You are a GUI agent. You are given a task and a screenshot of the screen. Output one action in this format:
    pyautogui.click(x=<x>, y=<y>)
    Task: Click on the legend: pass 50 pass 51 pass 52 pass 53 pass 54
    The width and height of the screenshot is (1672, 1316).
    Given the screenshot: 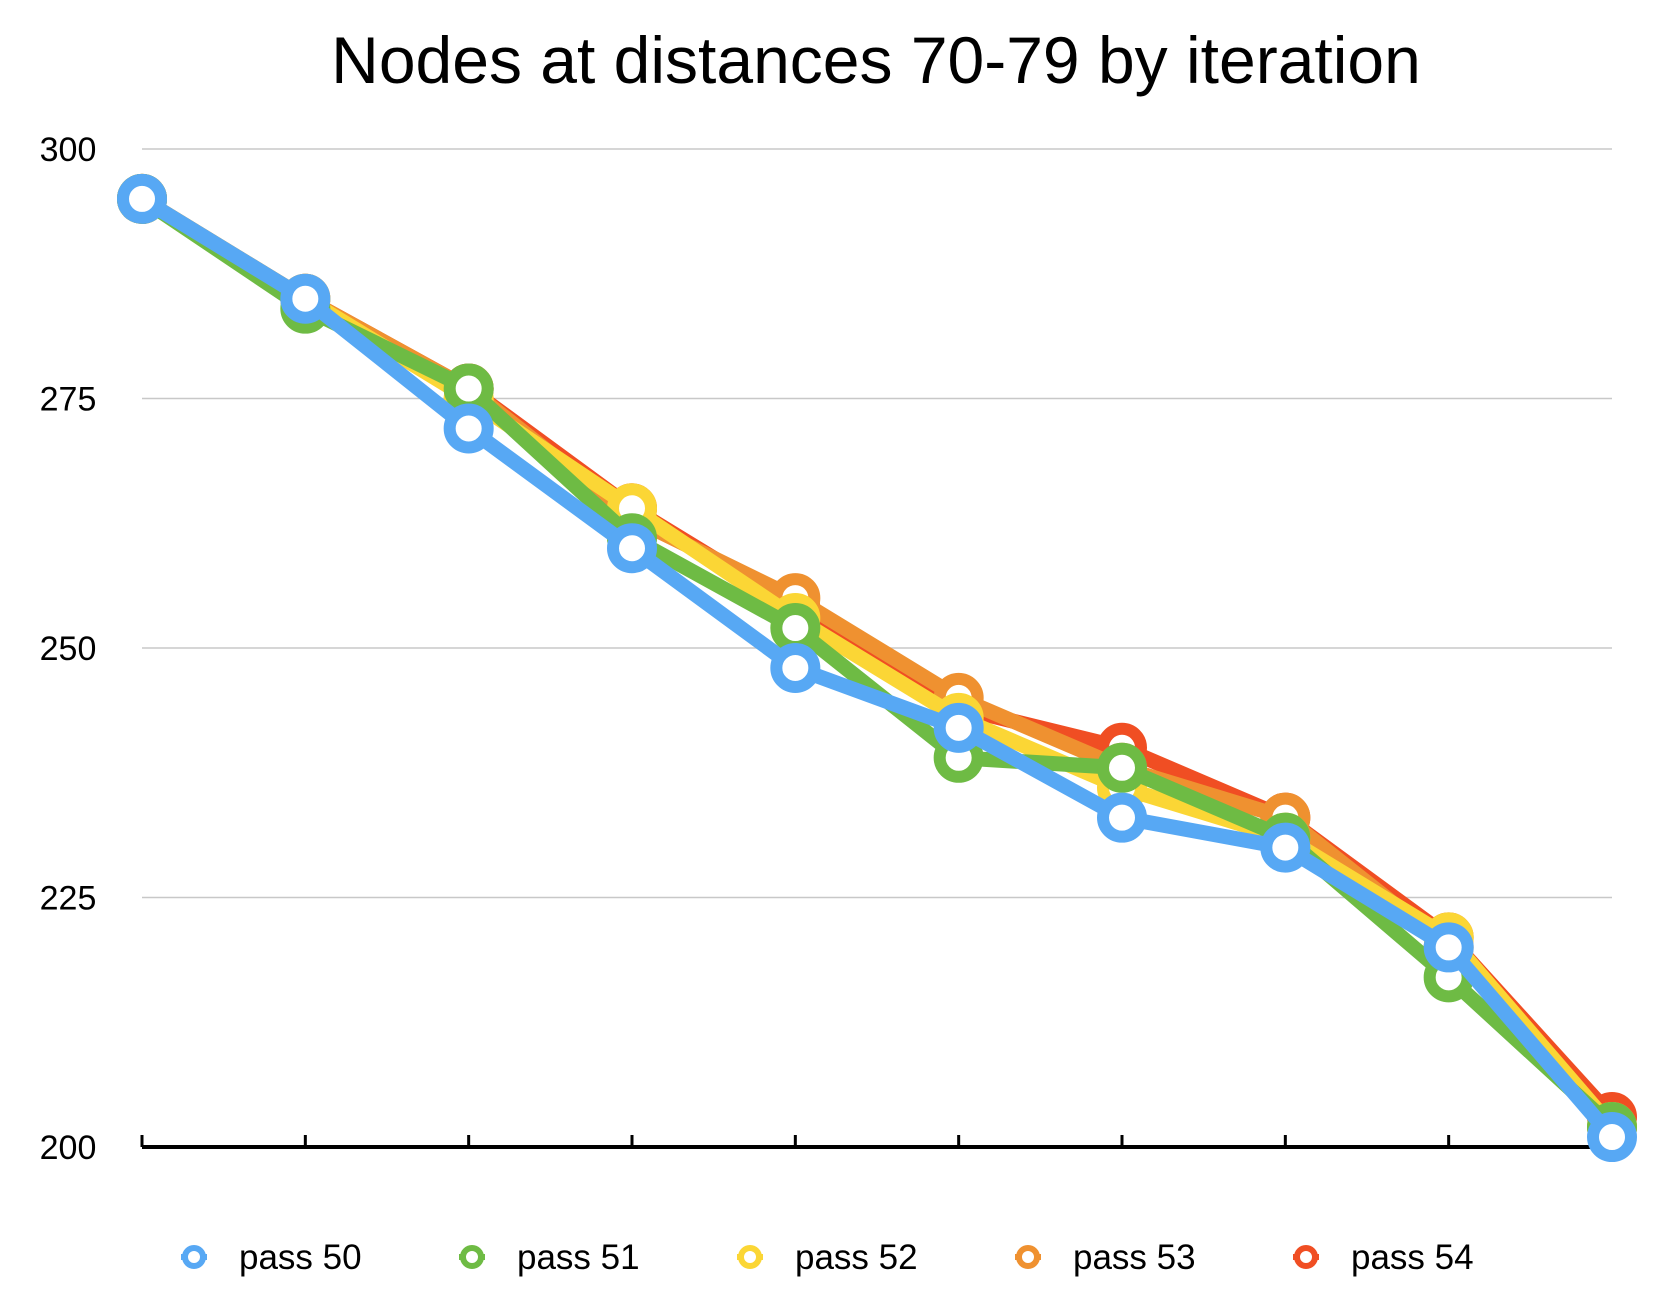 What is the action you would take?
    pyautogui.click(x=827, y=1257)
    